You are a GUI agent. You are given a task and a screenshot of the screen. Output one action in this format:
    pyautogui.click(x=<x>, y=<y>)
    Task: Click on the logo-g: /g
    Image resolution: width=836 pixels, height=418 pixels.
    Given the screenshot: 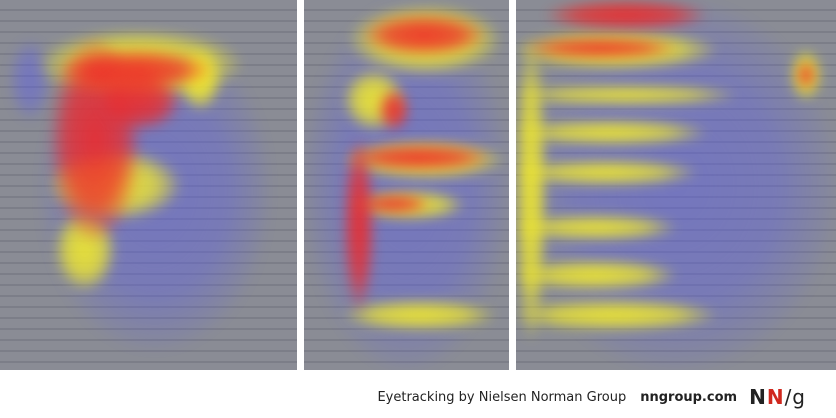 What is the action you would take?
    pyautogui.click(x=795, y=397)
    